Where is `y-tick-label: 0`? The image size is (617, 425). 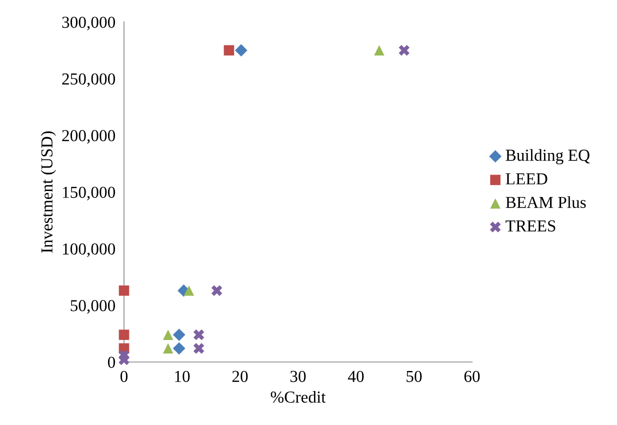 y-tick-label: 0 is located at coordinates (112, 362).